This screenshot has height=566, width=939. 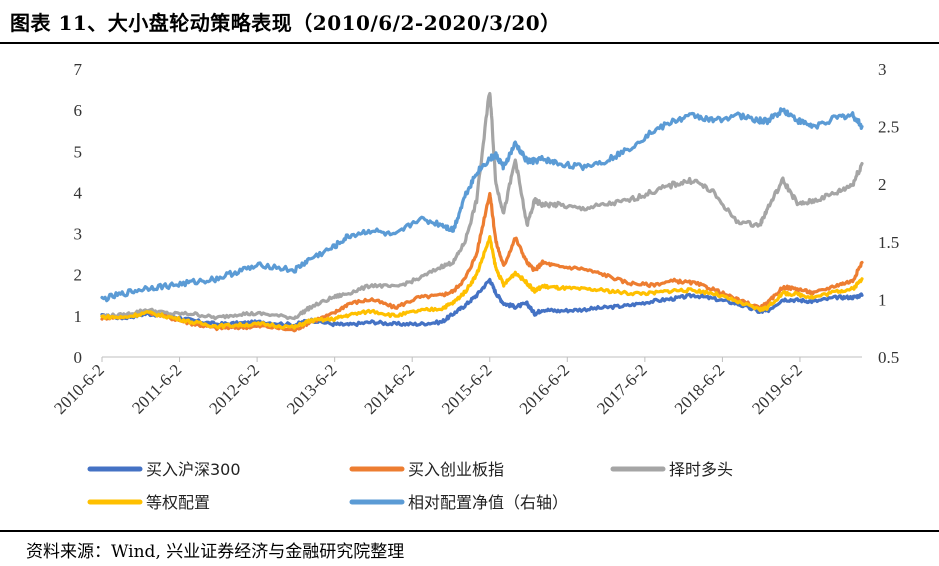 What do you see at coordinates (78, 316) in the screenshot?
I see `y-left-tick-label: 1` at bounding box center [78, 316].